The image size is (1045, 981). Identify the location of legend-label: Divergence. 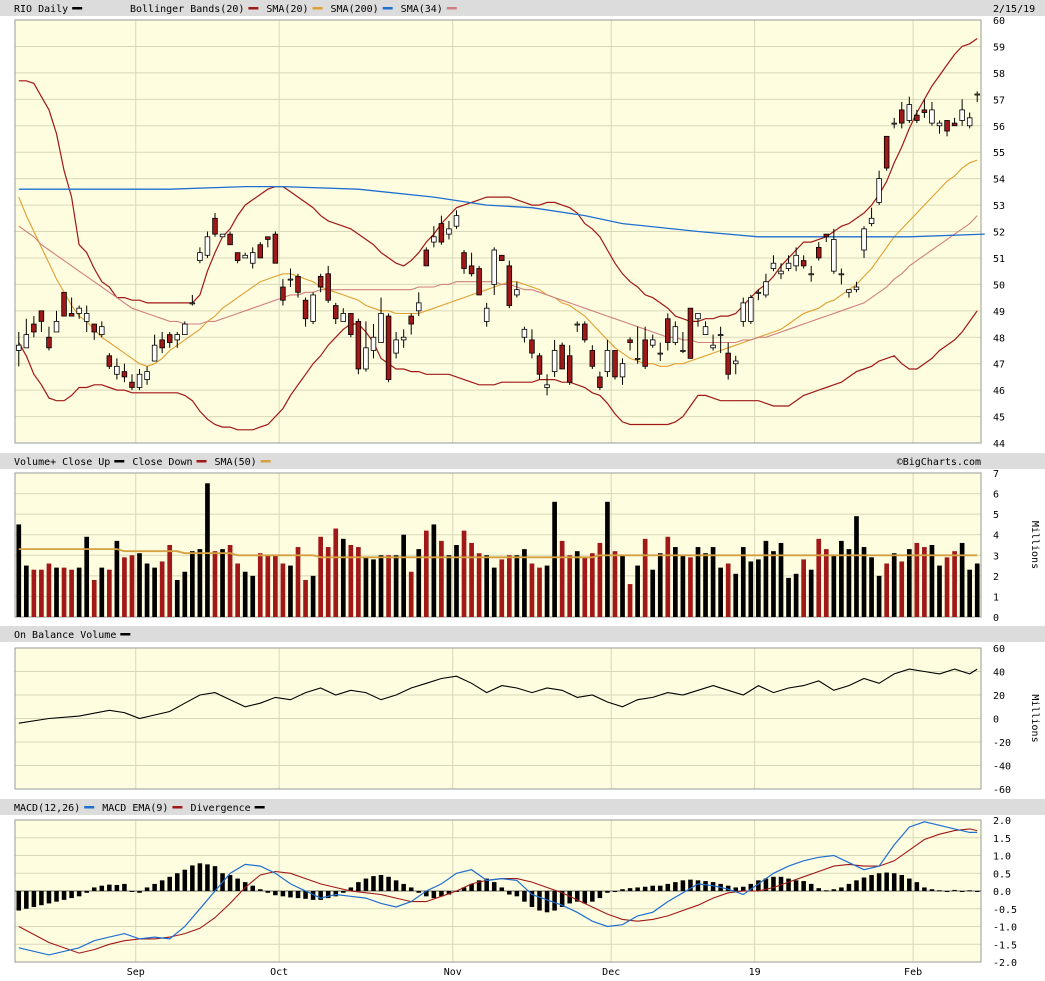
(220, 808).